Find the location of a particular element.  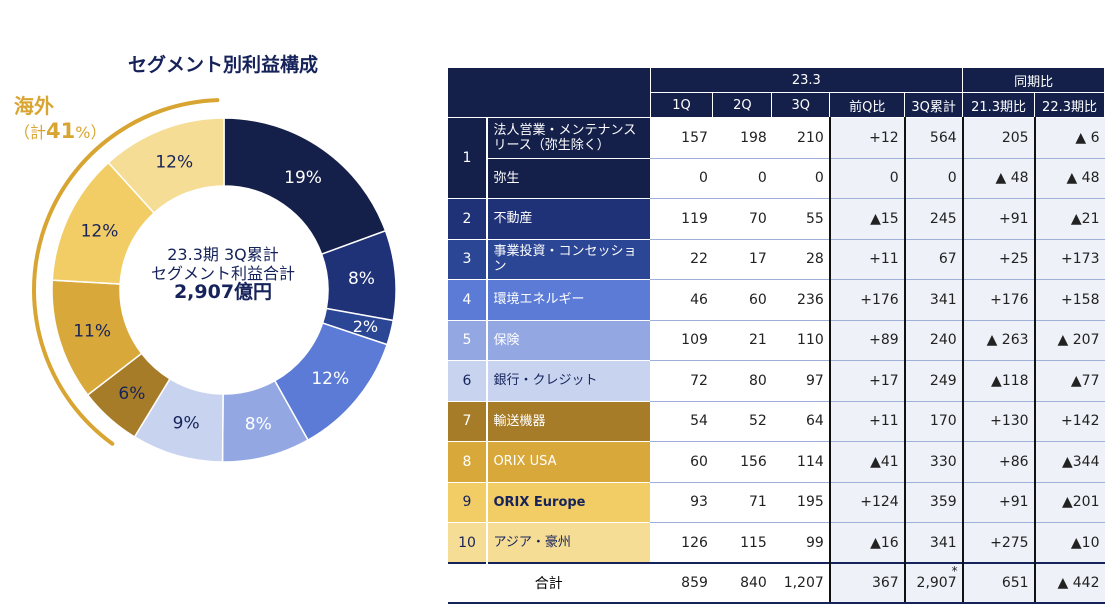

header-group-233: 23.3 is located at coordinates (806, 80).